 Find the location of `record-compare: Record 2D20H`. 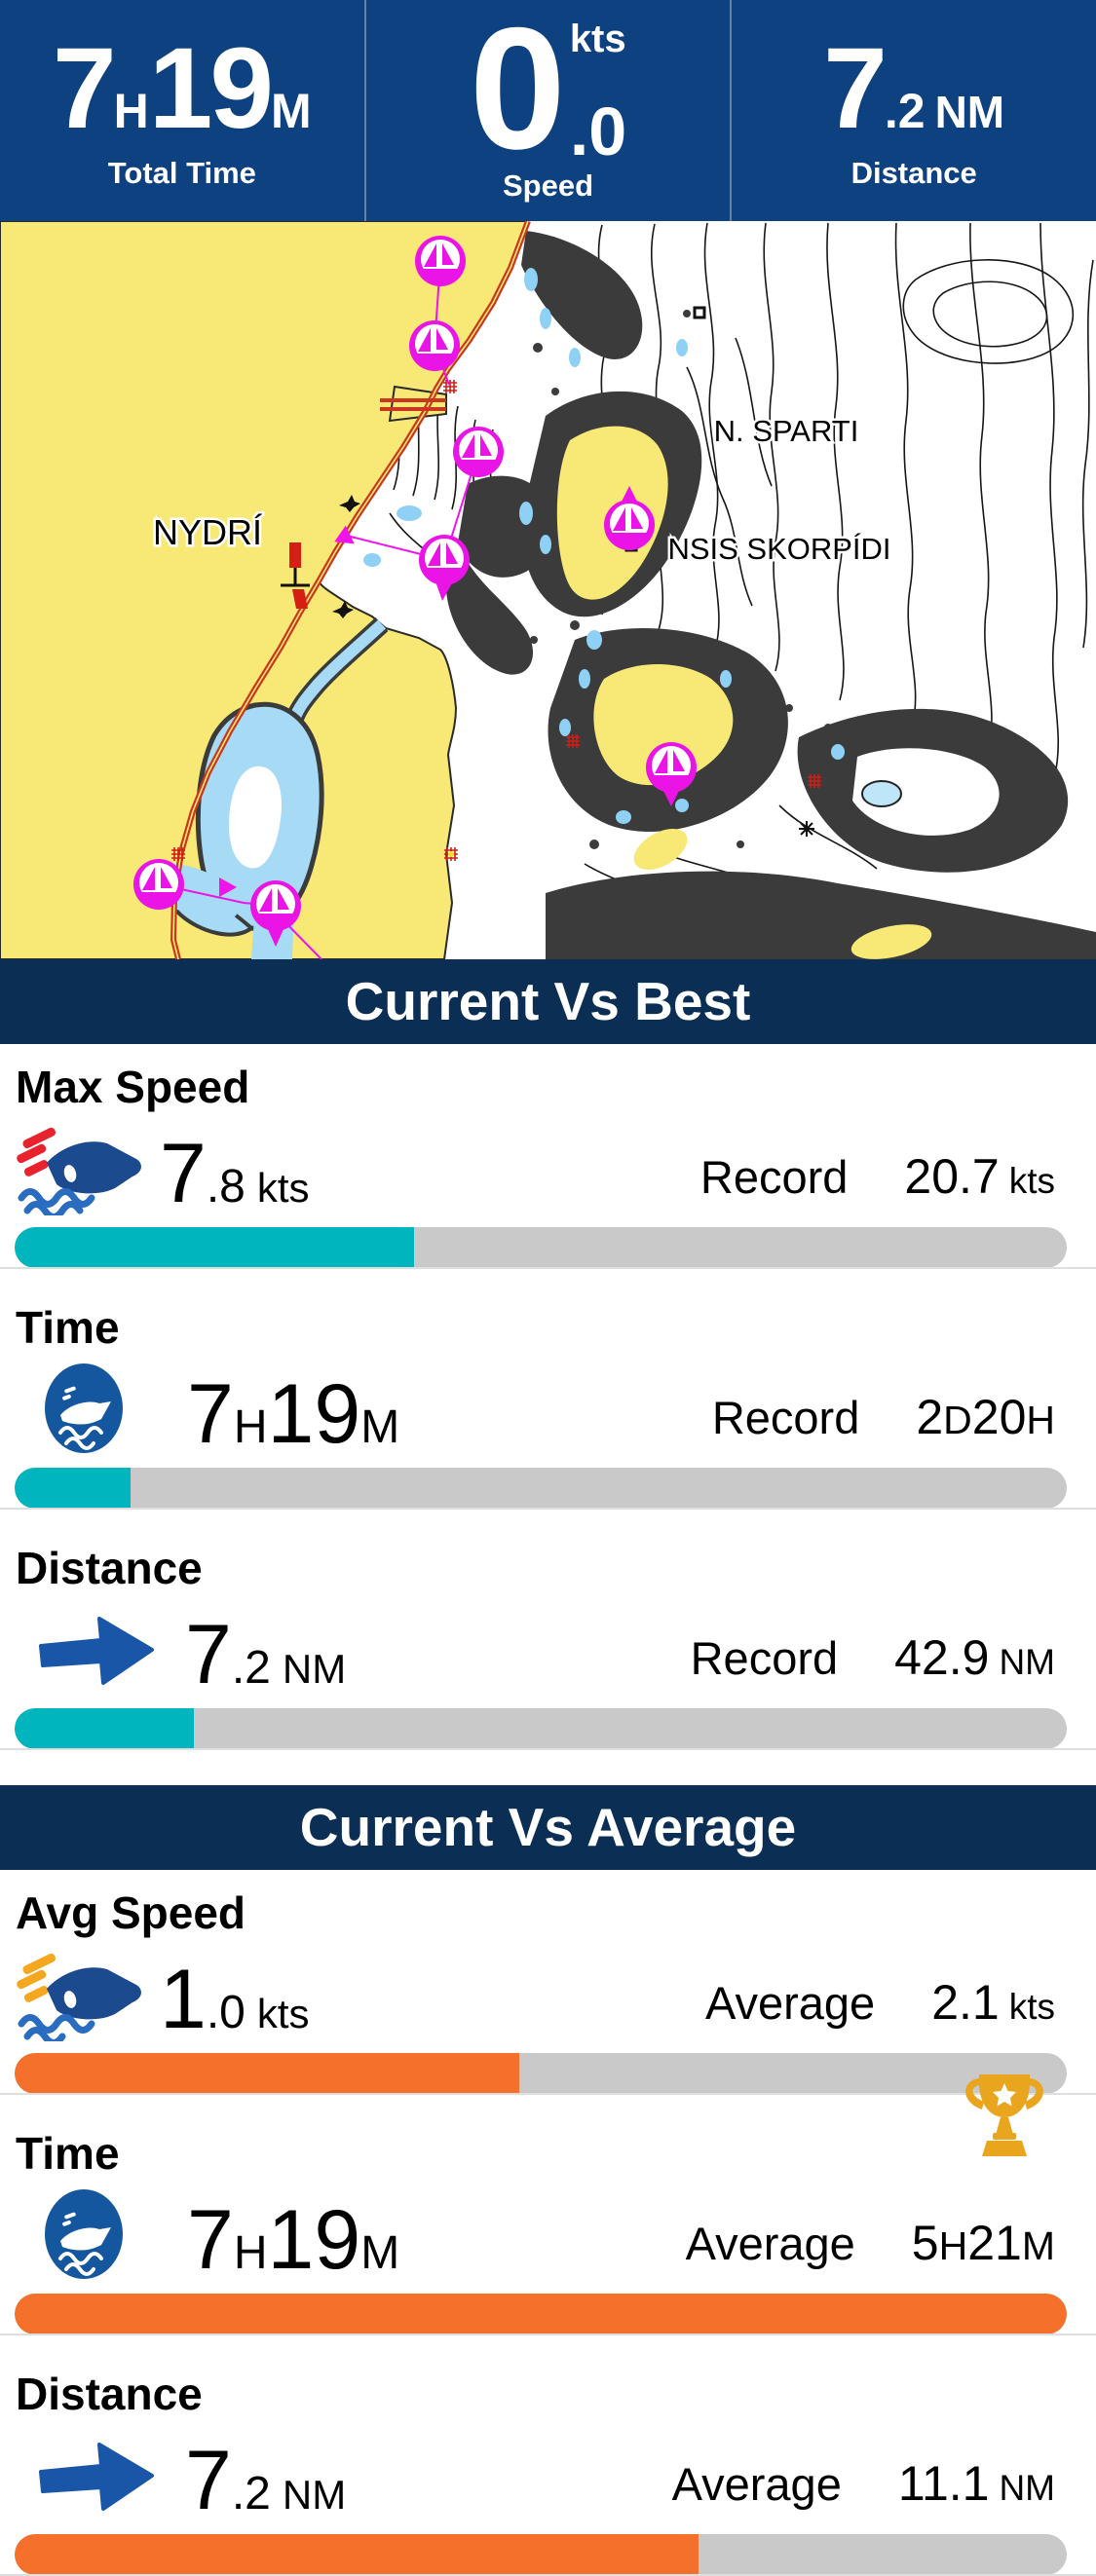

record-compare: Record 2D20H is located at coordinates (883, 1417).